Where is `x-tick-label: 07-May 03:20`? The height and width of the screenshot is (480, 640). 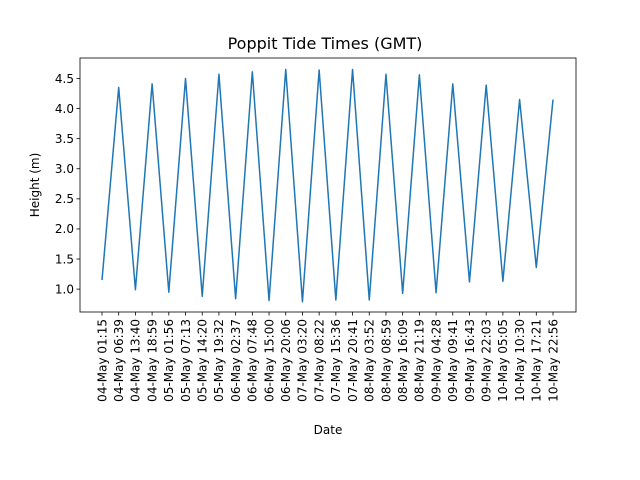
x-tick-label: 07-May 03:20 is located at coordinates (303, 360).